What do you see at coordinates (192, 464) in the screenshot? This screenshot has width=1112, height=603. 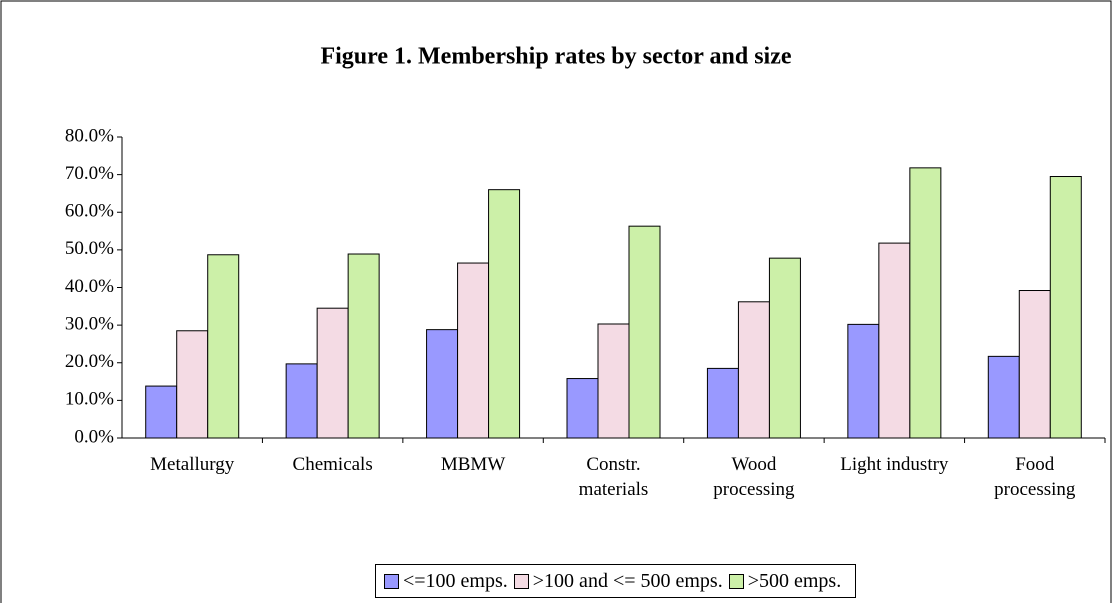 I see `x-tick-label: Metallurgy` at bounding box center [192, 464].